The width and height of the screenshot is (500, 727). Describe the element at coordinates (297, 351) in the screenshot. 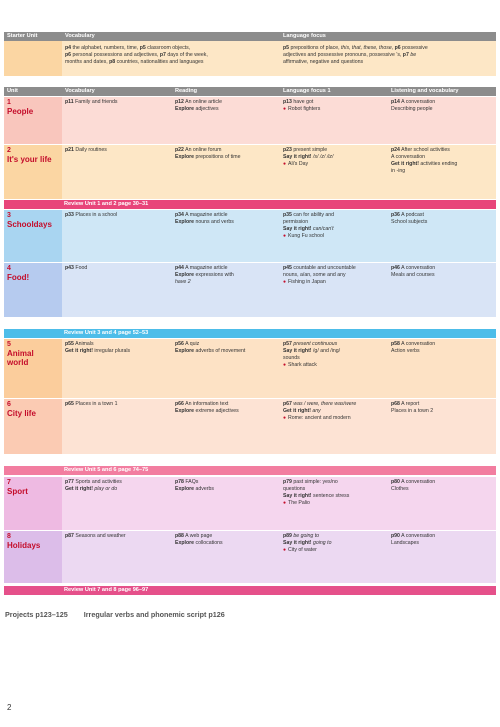

I see `say-it-right-label: Say it right!` at that location.